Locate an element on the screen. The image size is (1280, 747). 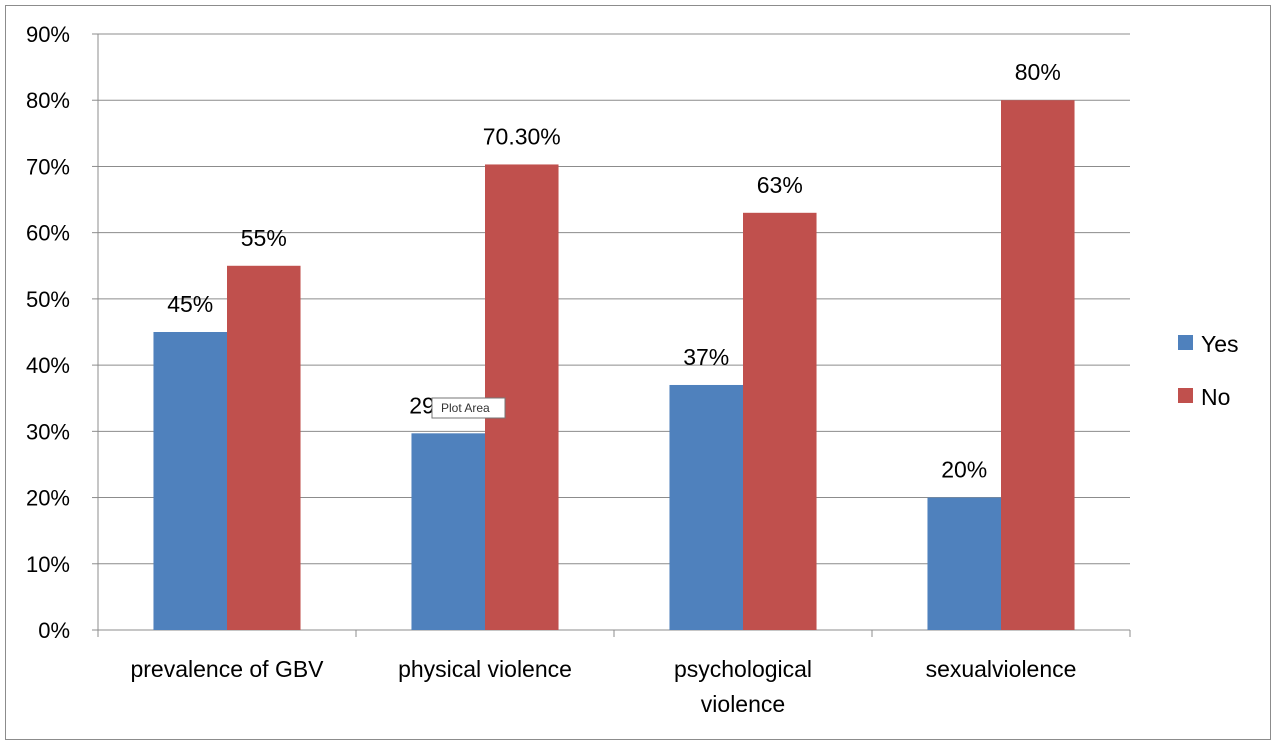
plot-area-tooltip: Plot Area is located at coordinates (468, 408).